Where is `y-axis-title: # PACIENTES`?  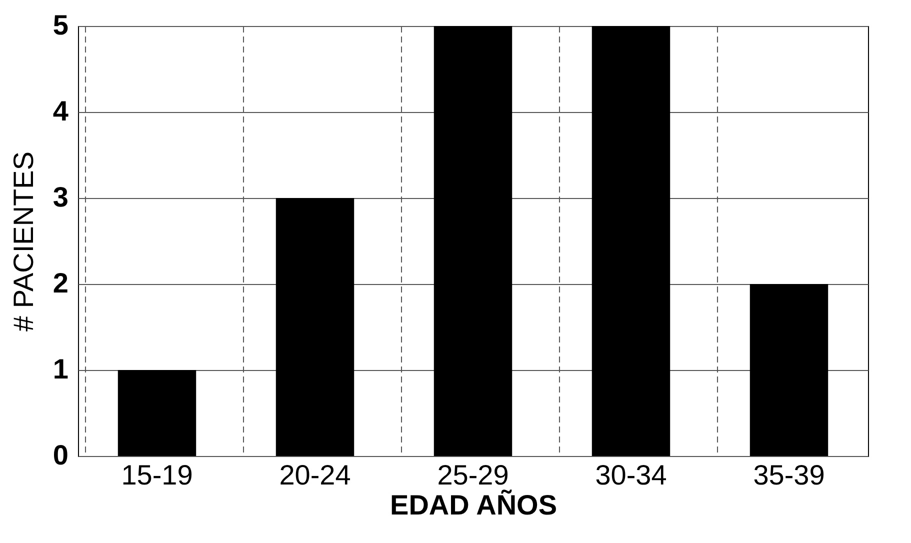 y-axis-title: # PACIENTES is located at coordinates (23, 242).